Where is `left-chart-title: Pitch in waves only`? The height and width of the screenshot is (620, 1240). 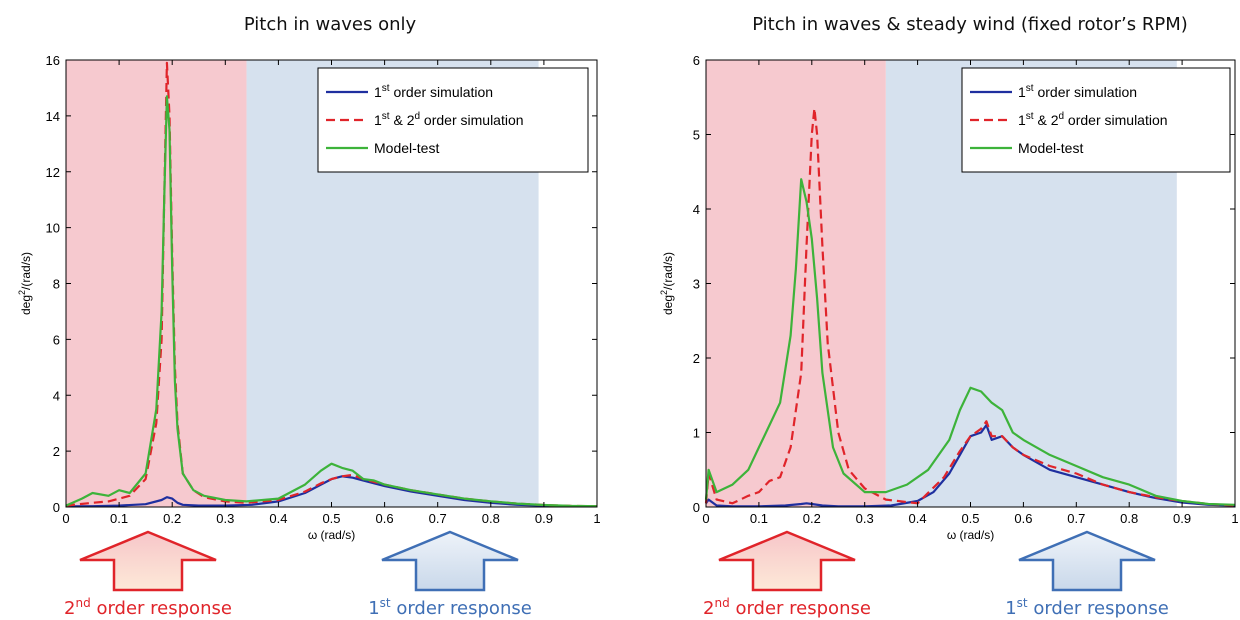
left-chart-title: Pitch in waves only is located at coordinates (330, 24).